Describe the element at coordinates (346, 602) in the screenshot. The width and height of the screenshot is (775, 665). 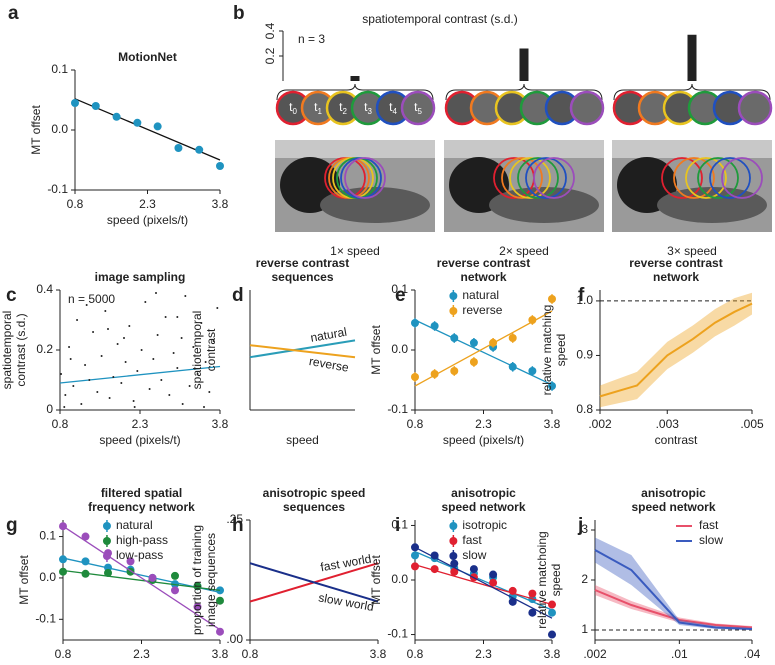
I see `line-label: slow world` at that location.